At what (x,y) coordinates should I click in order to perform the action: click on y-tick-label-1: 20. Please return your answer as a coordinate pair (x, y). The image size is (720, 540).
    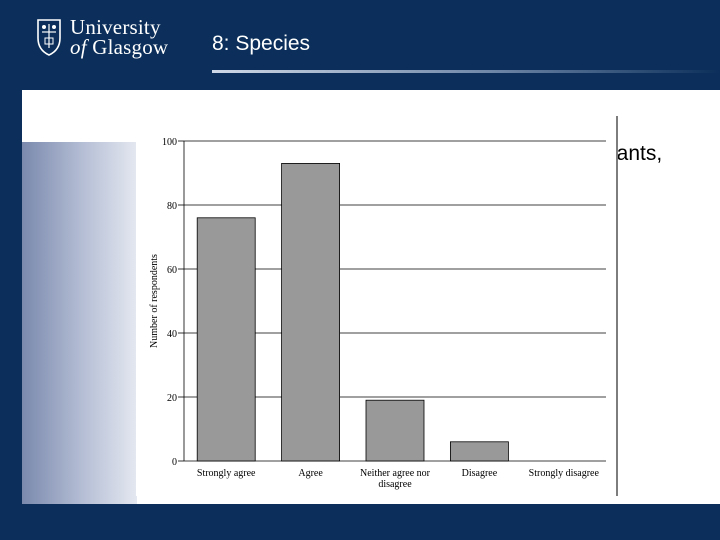
    Looking at the image, I should click on (172, 398).